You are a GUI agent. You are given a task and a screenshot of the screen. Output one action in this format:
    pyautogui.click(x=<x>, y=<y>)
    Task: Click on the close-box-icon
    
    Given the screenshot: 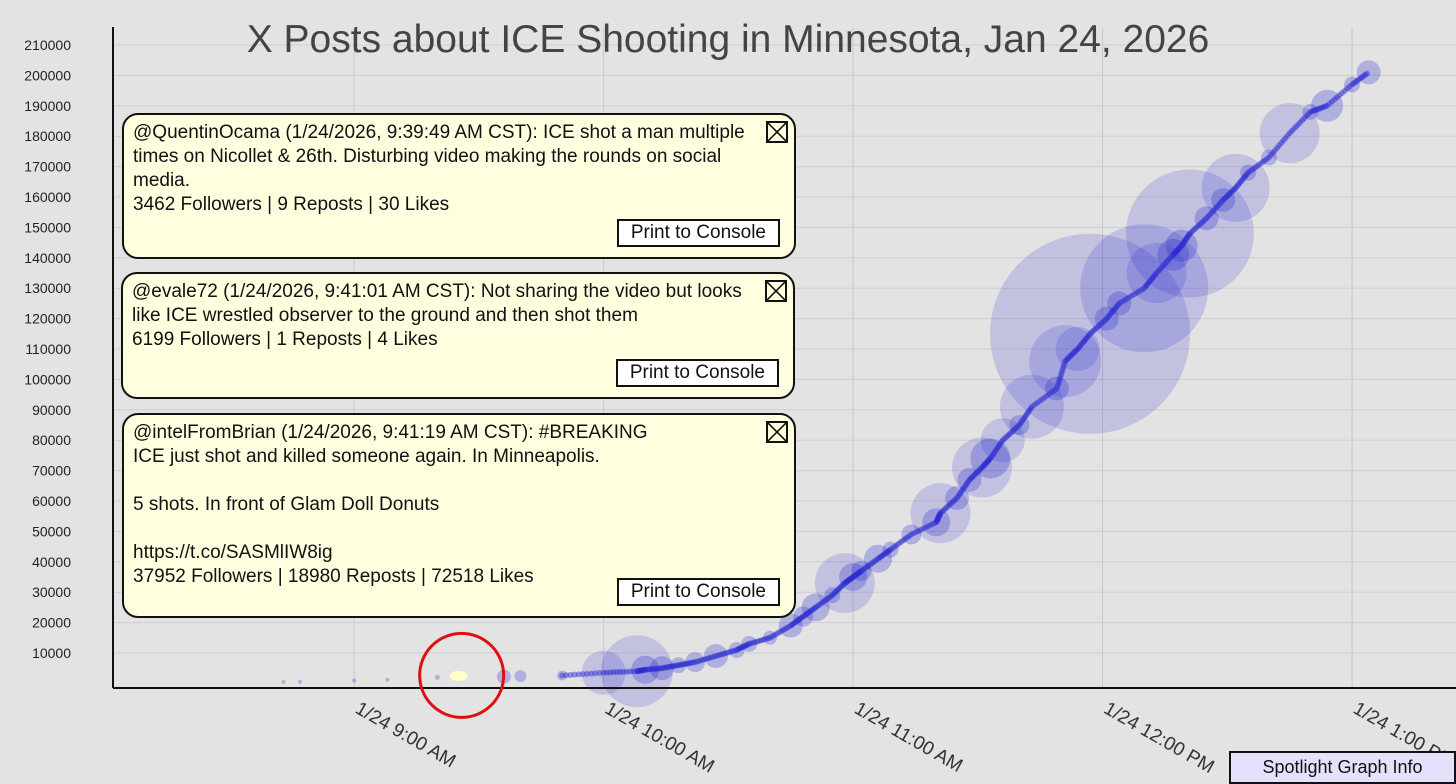 What is the action you would take?
    pyautogui.click(x=776, y=291)
    